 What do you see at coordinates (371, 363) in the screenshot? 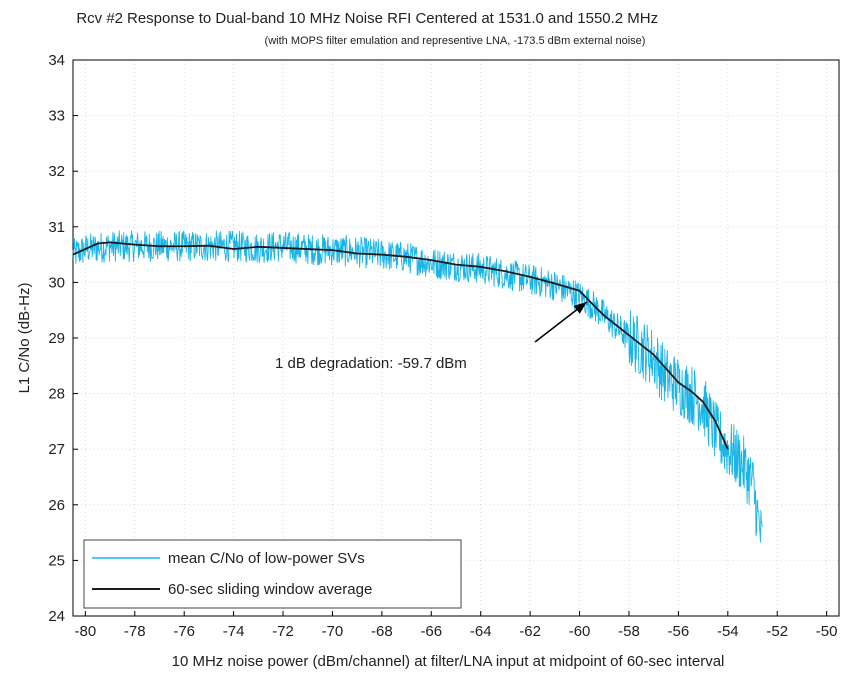
I see `annotation-text: 1 dB degradation: -59.7 dBm` at bounding box center [371, 363].